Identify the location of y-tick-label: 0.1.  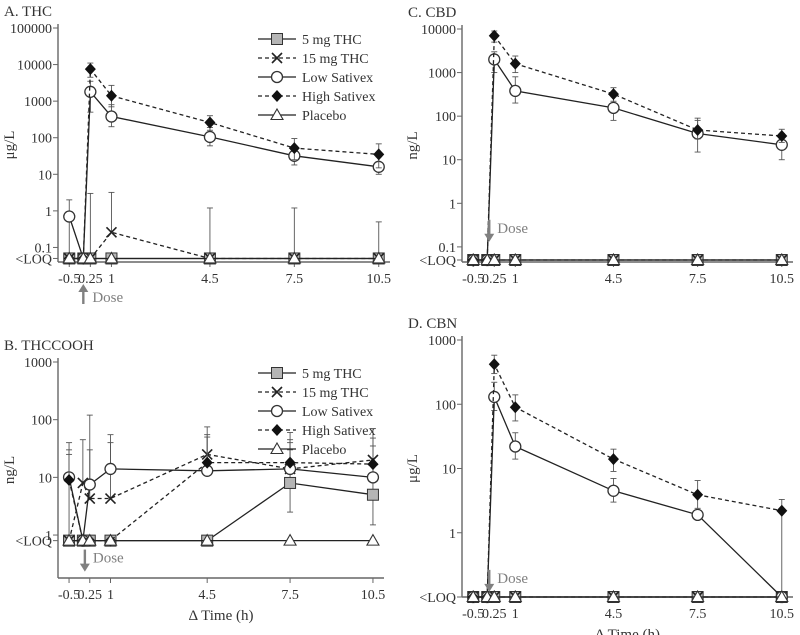
(44, 248).